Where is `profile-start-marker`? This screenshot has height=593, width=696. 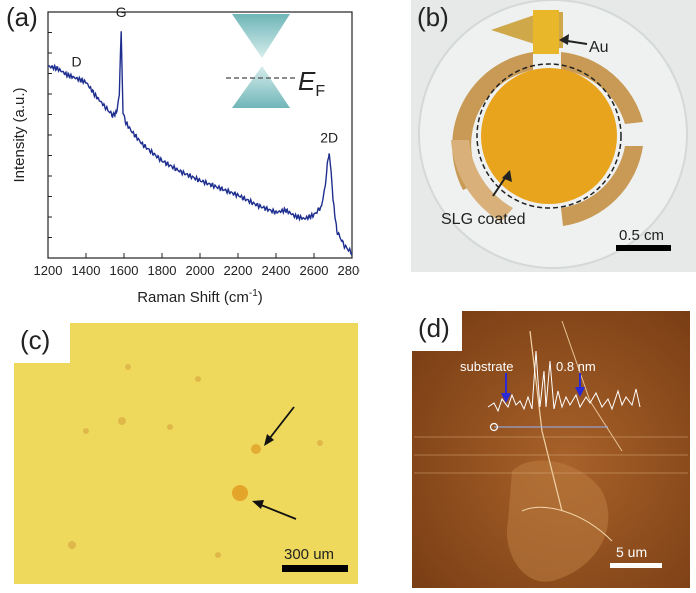
profile-start-marker is located at coordinates (494, 427).